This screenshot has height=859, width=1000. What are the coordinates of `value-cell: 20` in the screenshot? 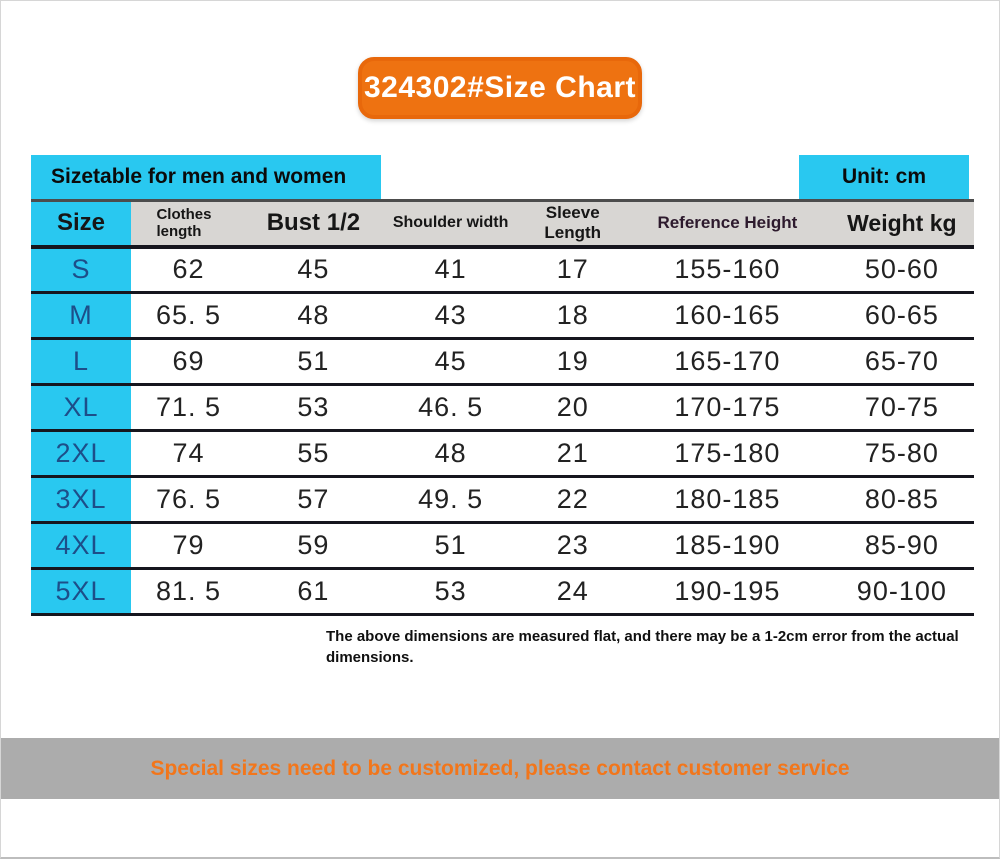 It's located at (573, 408).